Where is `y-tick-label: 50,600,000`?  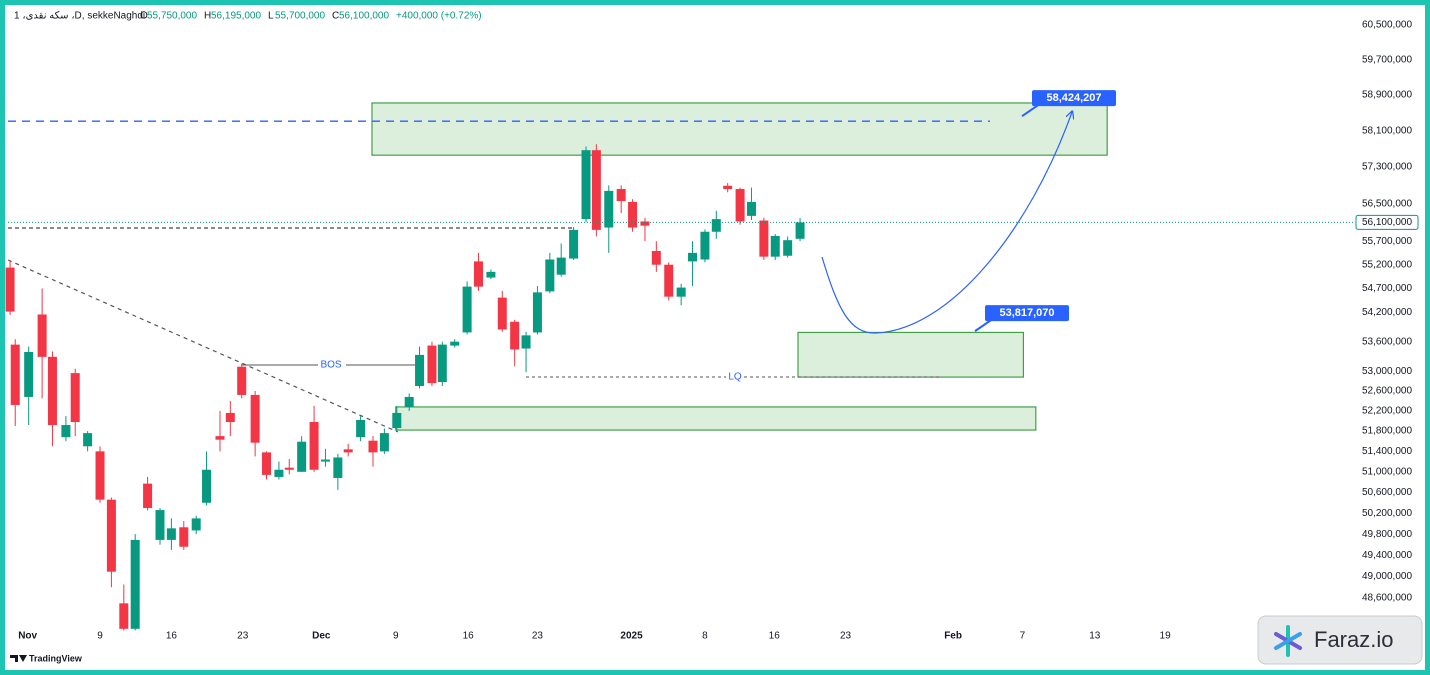 y-tick-label: 50,600,000 is located at coordinates (1387, 492).